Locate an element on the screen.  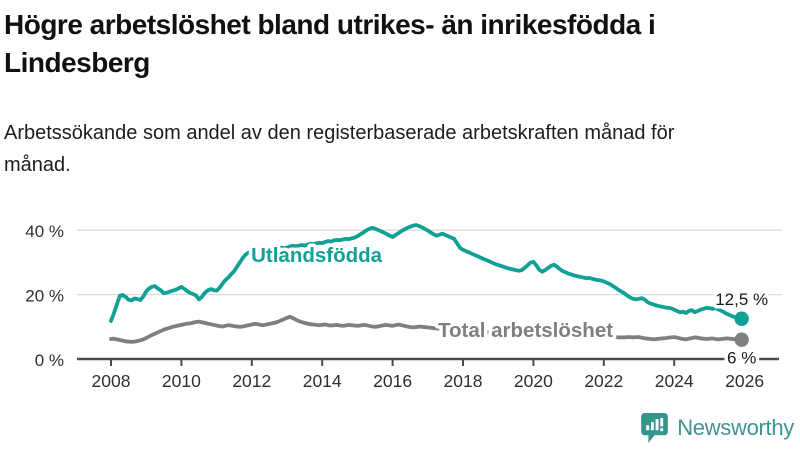
newsworthy-logo: Newsworthy is located at coordinates (717, 428).